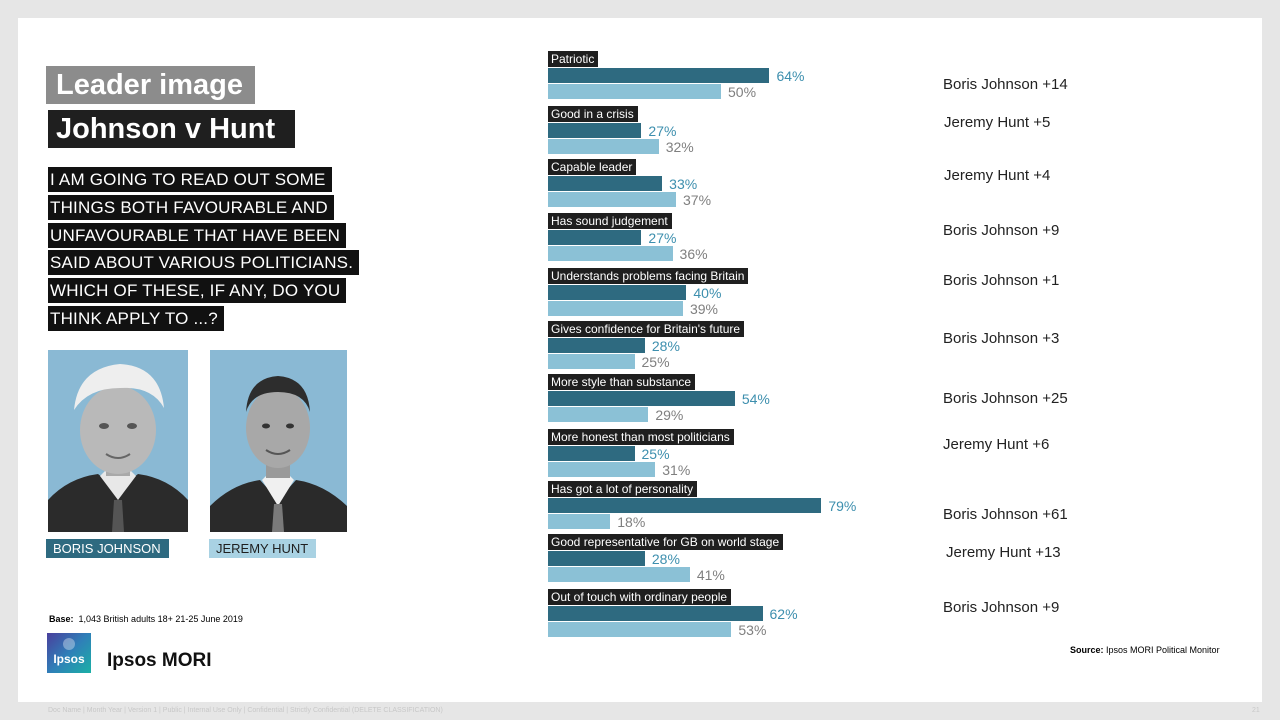  I want to click on ipsos-logo: Ipsos, so click(69, 653).